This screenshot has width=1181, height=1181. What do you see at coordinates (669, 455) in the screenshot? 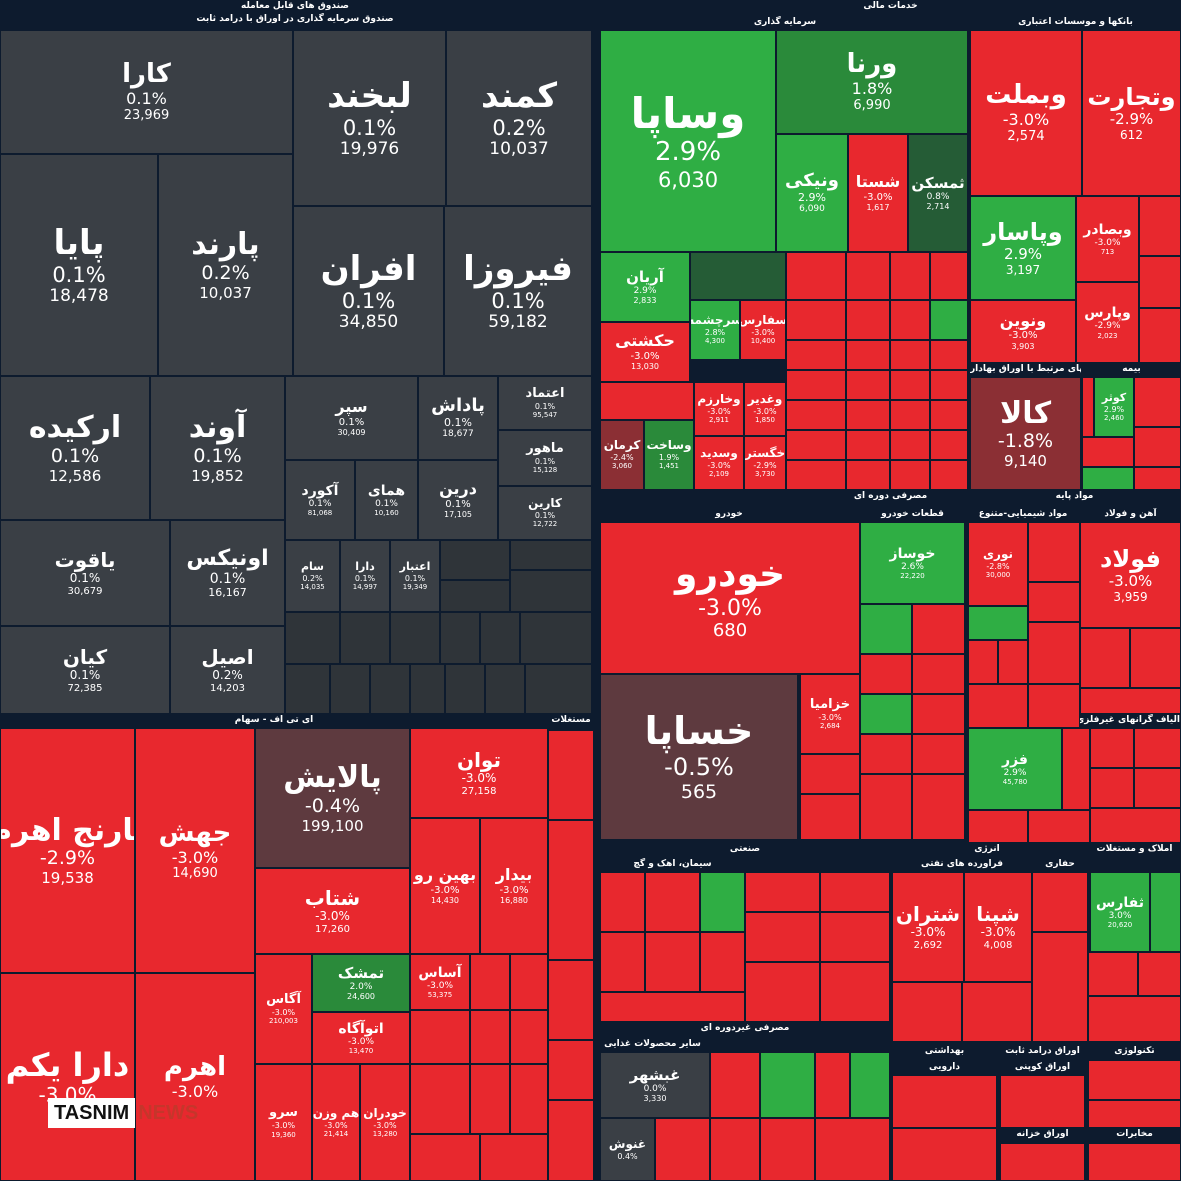
I see `stock-tile: وساخت 1.9% 1,451` at bounding box center [669, 455].